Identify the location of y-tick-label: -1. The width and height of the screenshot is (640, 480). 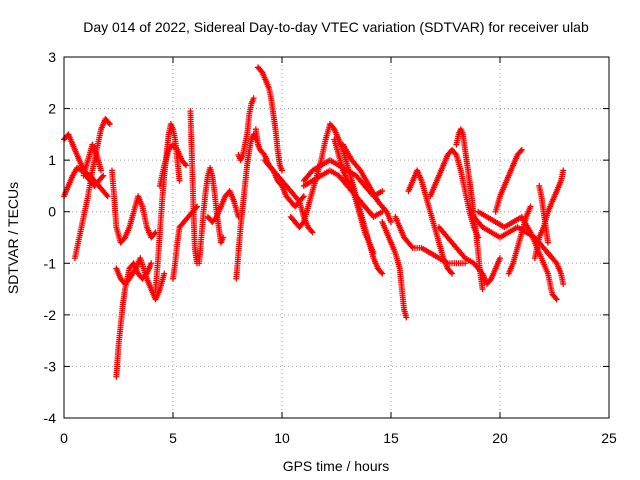
(50, 263).